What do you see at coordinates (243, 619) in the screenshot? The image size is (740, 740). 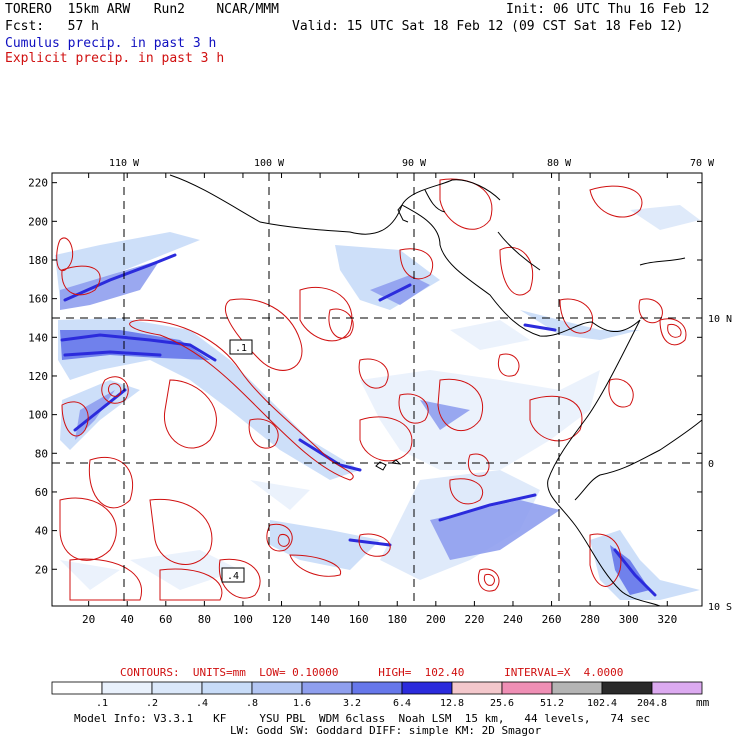 I see `x-tick-label: 100` at bounding box center [243, 619].